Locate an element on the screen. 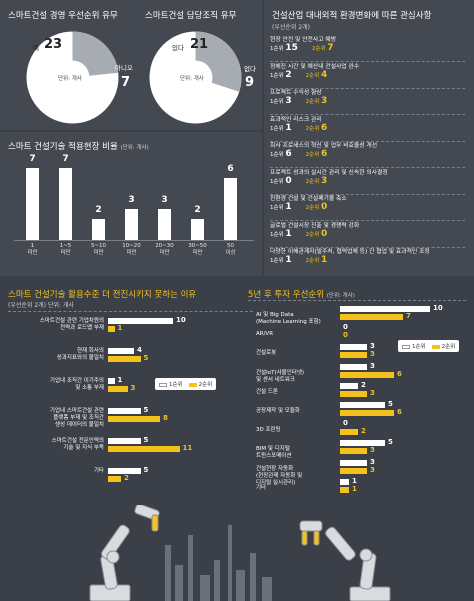  interest-item-values: 1순위 1 2순위 6 is located at coordinates (367, 128).